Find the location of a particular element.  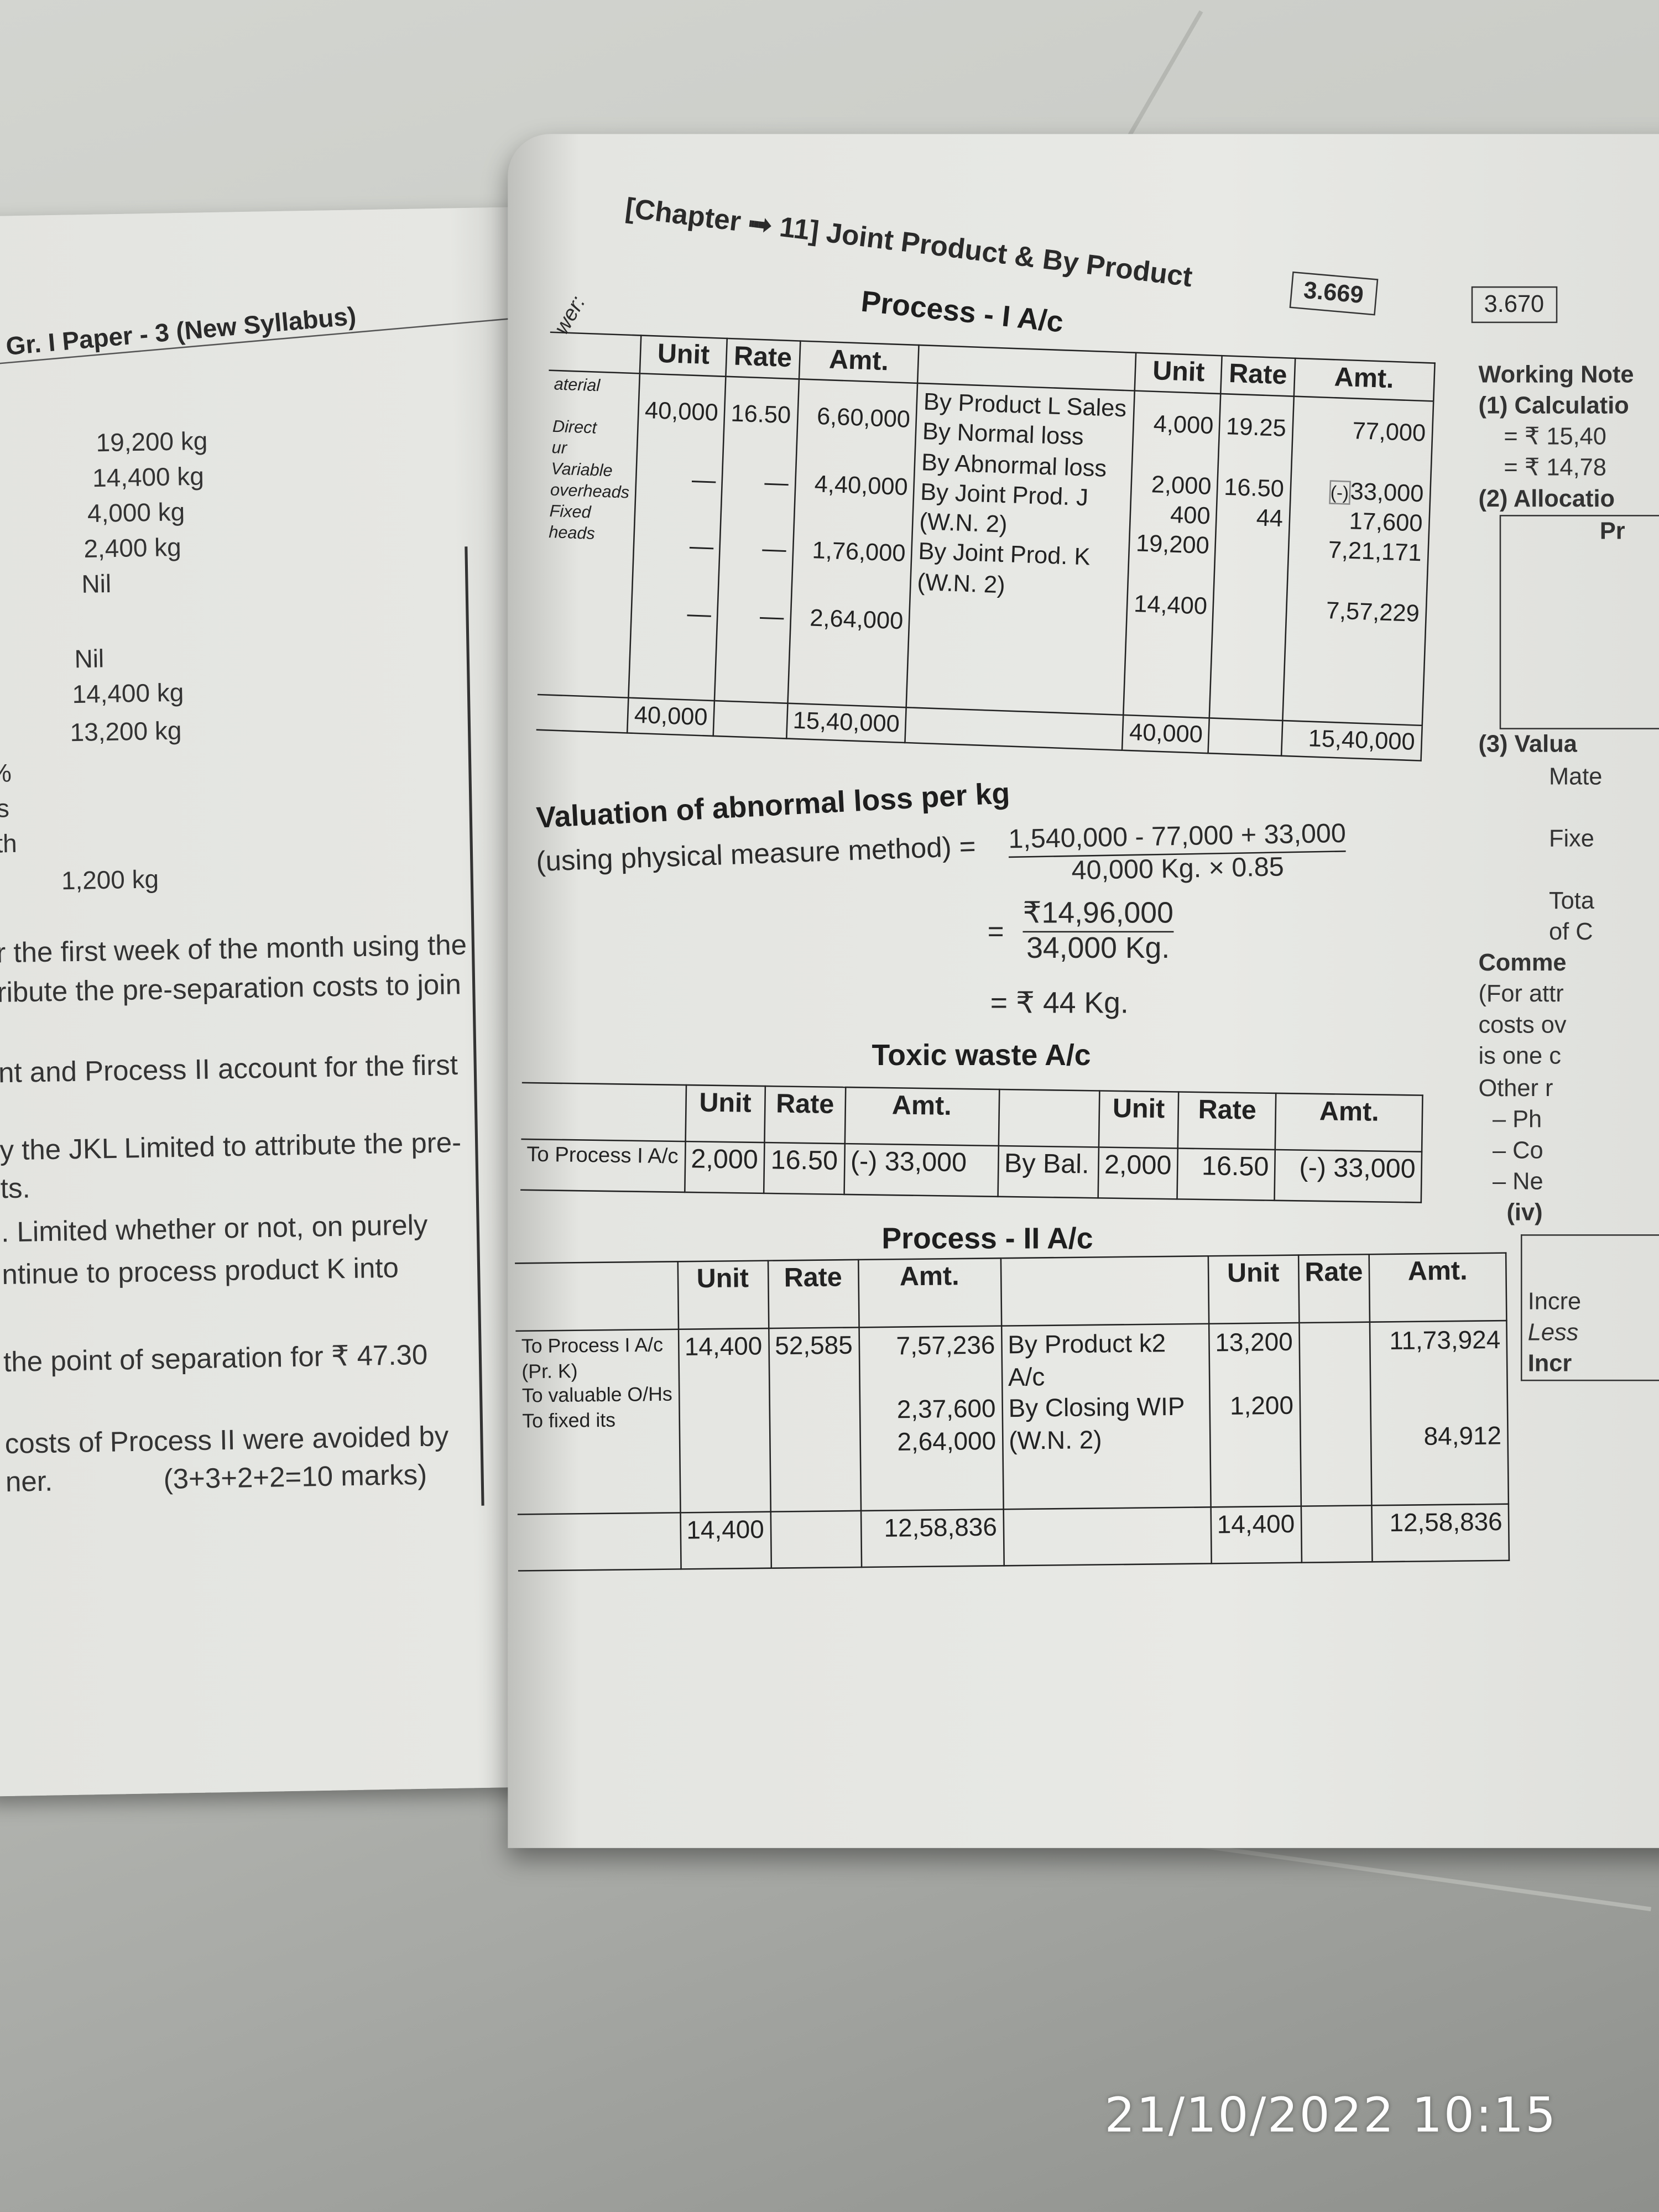

fragment: (1) Calculatio is located at coordinates (1554, 406).